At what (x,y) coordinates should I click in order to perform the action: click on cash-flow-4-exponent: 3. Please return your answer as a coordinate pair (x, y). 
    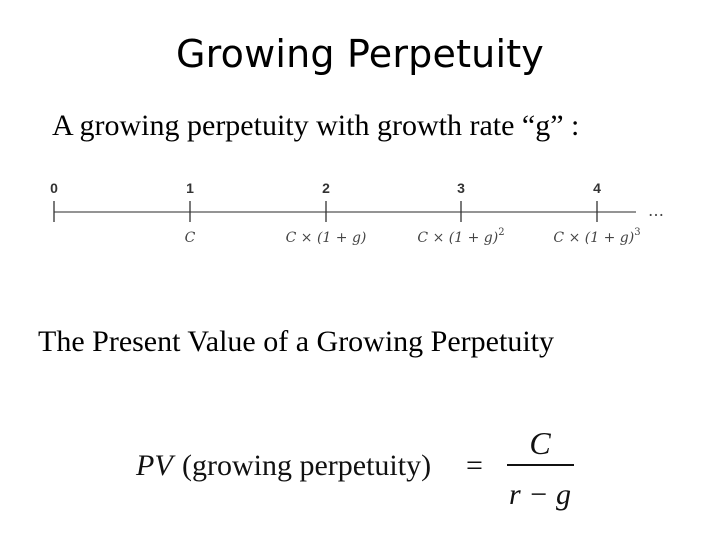
    Looking at the image, I should click on (637, 232).